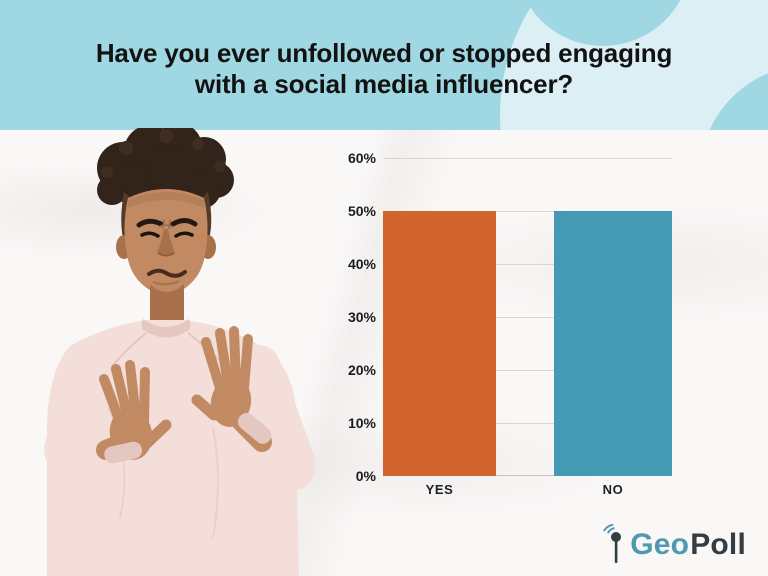  I want to click on logo-text-geo: Geo, so click(660, 544).